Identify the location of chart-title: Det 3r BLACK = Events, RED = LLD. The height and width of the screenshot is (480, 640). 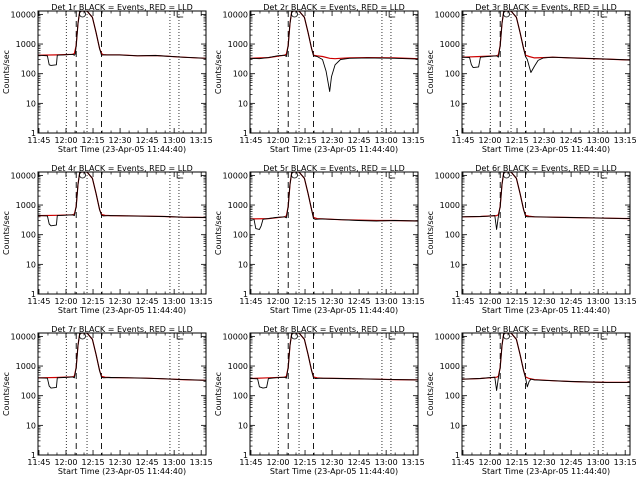
(546, 7).